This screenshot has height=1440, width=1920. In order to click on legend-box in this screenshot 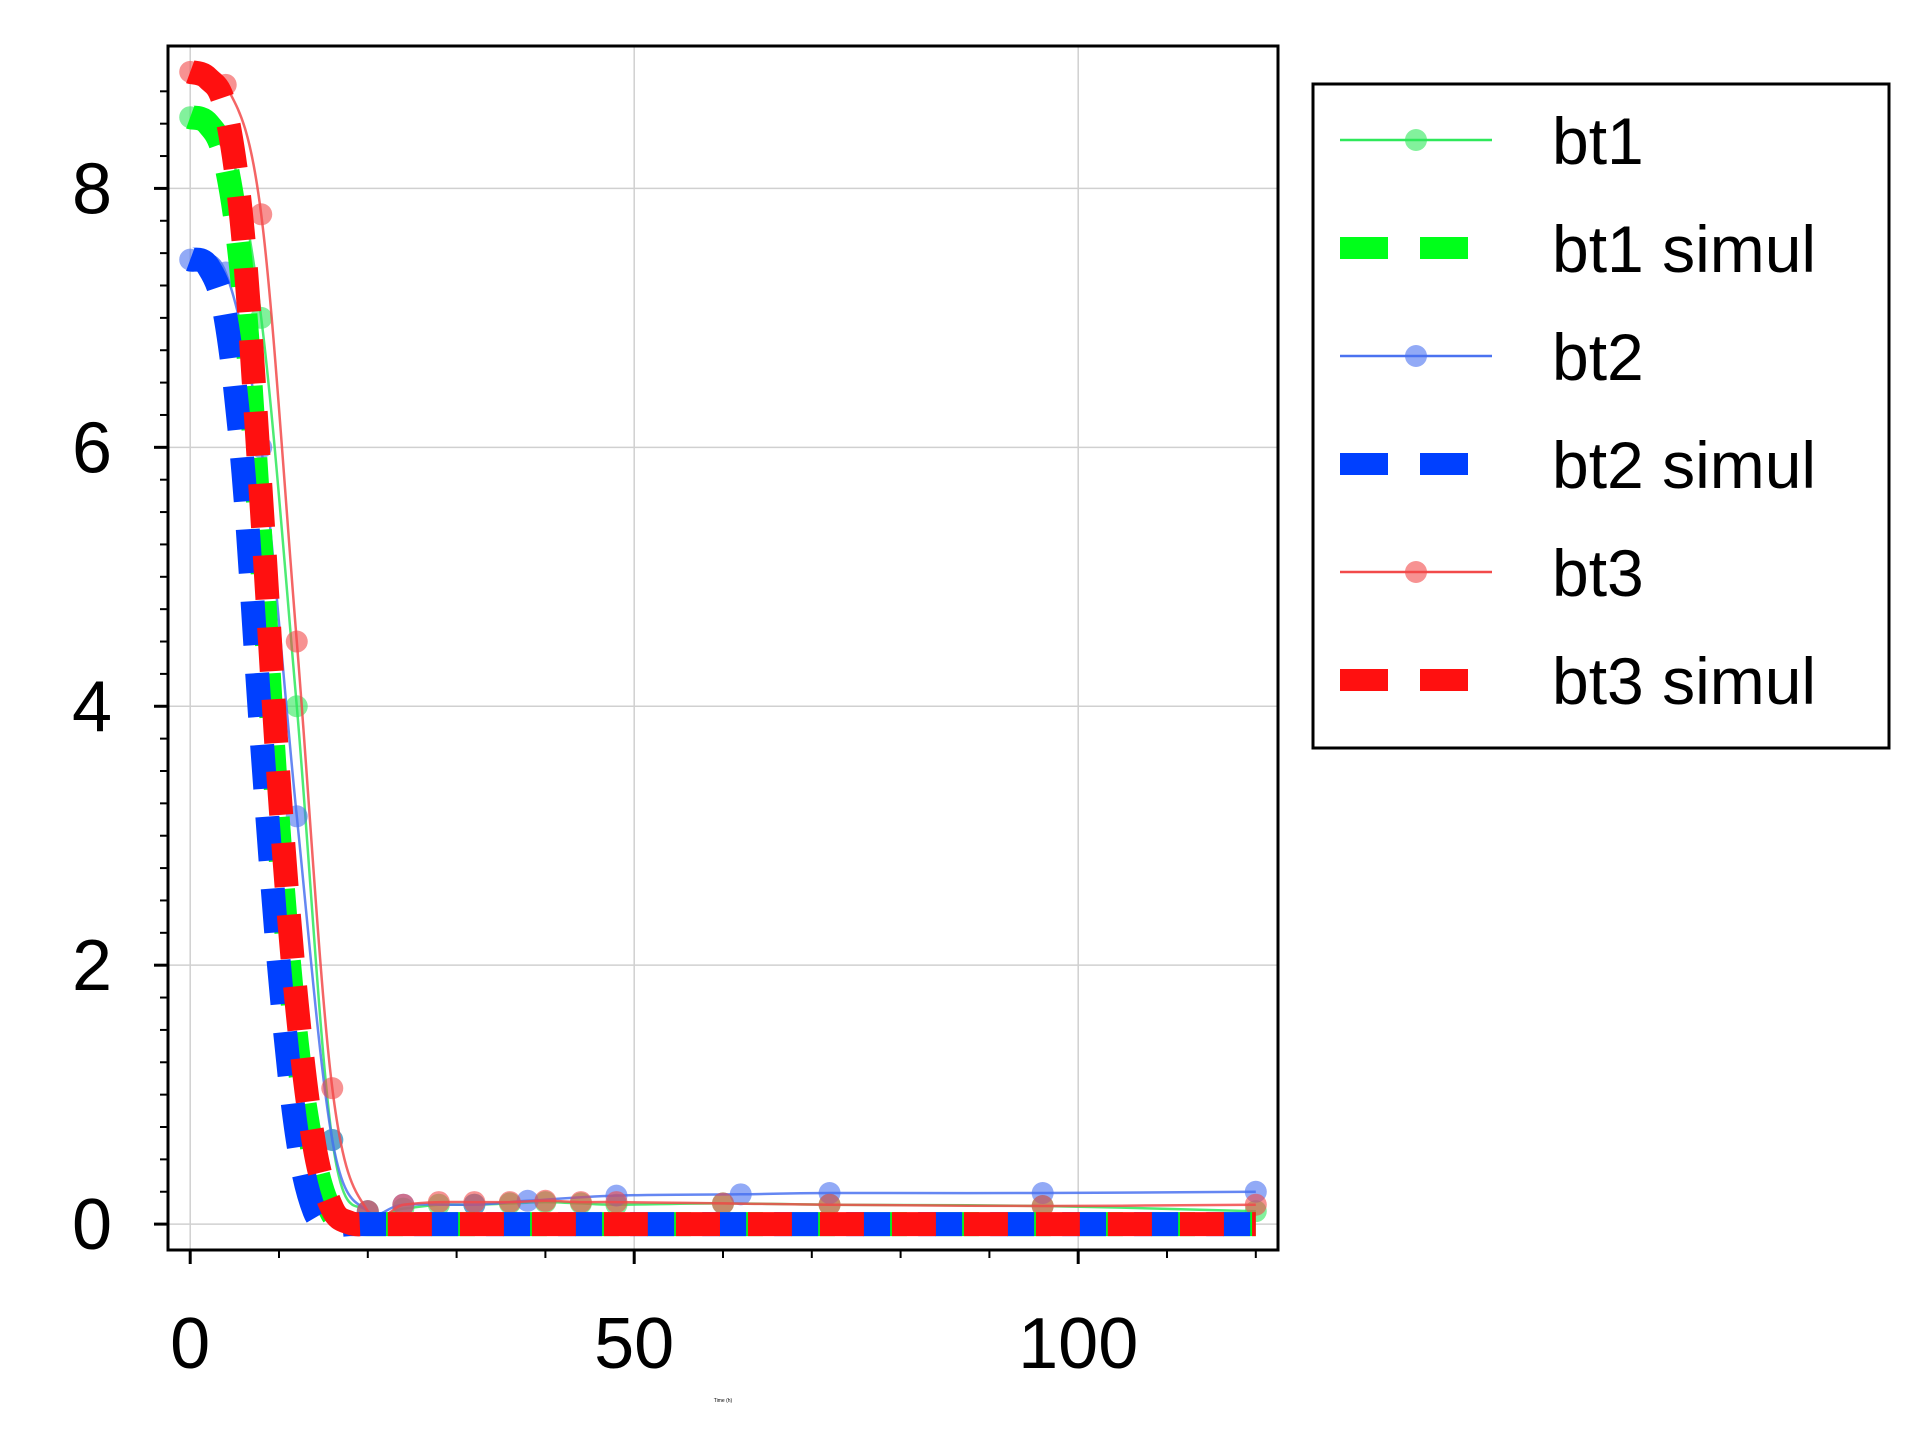, I will do `click(1601, 416)`.